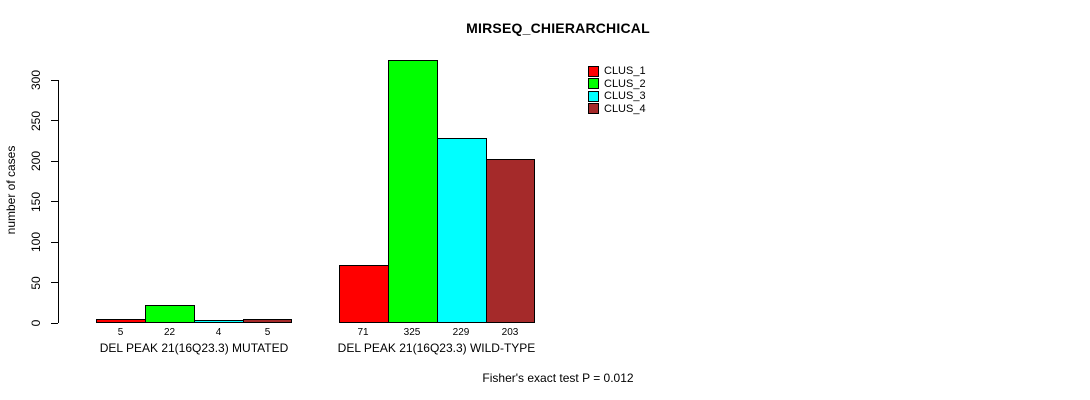  Describe the element at coordinates (11, 190) in the screenshot. I see `y-axis-label: number of cases` at that location.